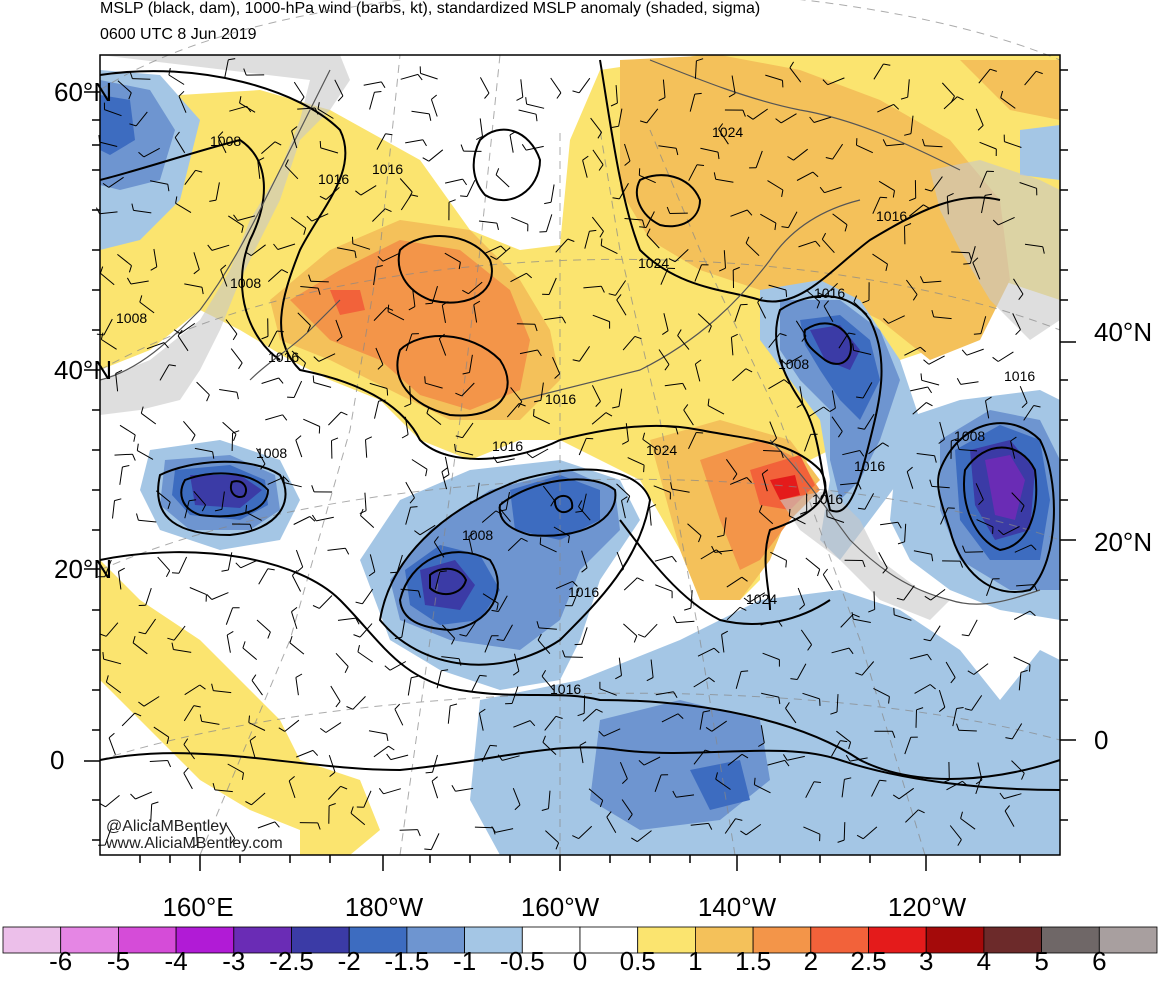  I want to click on lon-label-180w: 180°W, so click(384, 907).